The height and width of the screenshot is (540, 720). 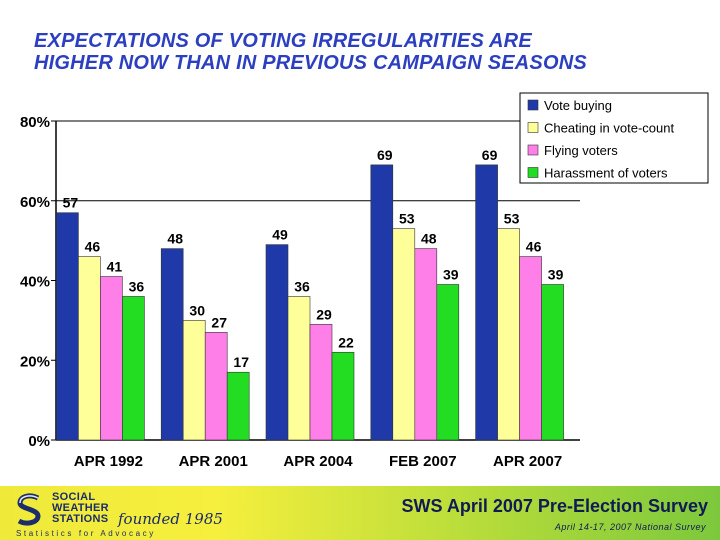 What do you see at coordinates (80, 519) in the screenshot?
I see `org-line-3: STATIONS` at bounding box center [80, 519].